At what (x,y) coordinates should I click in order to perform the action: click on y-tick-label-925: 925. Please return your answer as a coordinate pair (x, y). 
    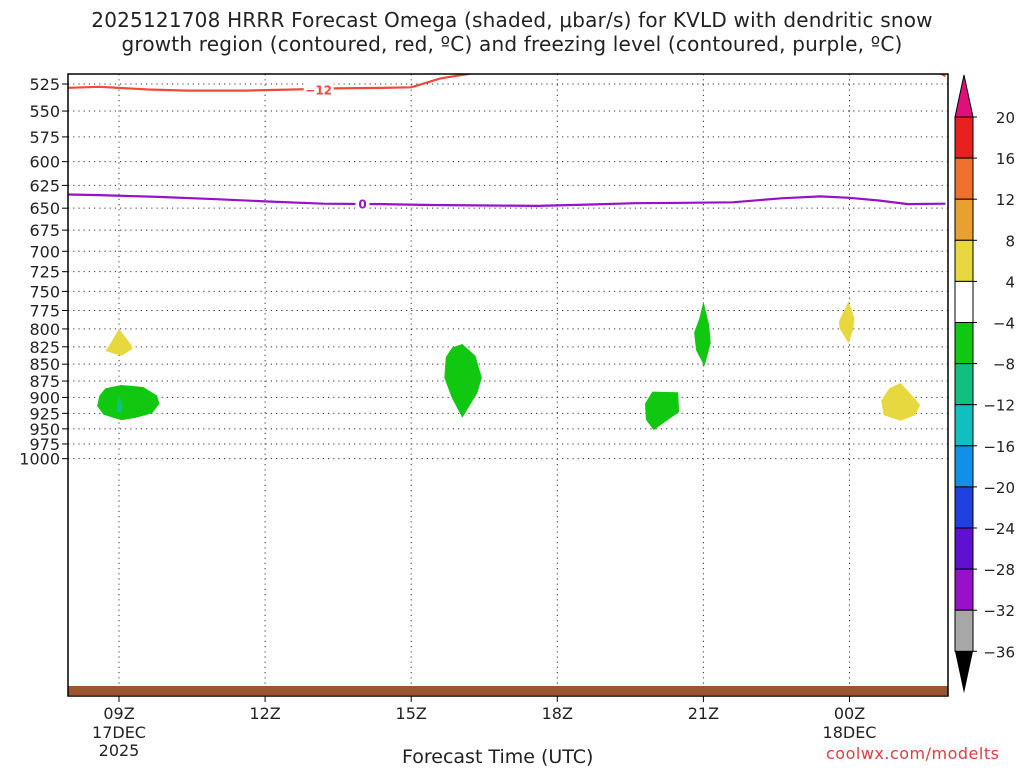
    Looking at the image, I should click on (44, 413).